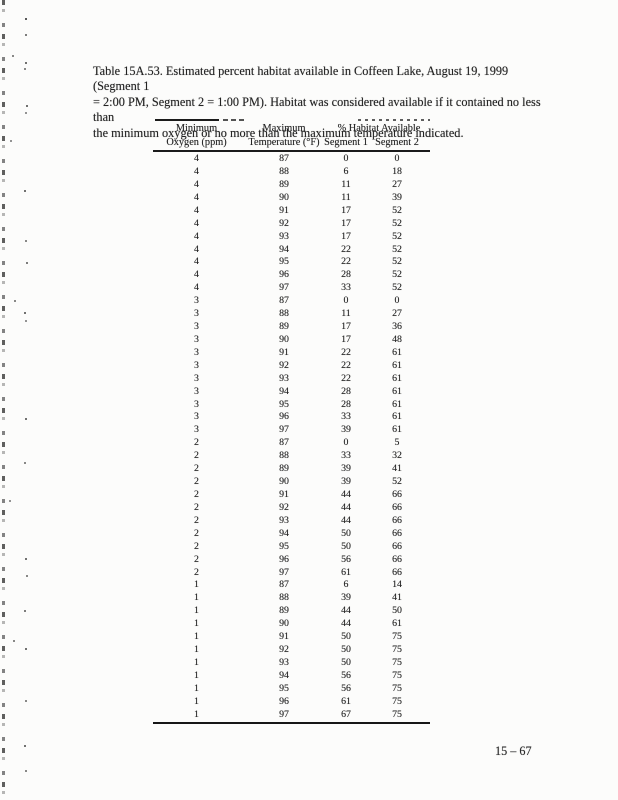 This screenshot has height=800, width=618. Describe the element at coordinates (291, 597) in the screenshot. I see `table-row: 1 88 39 41` at that location.